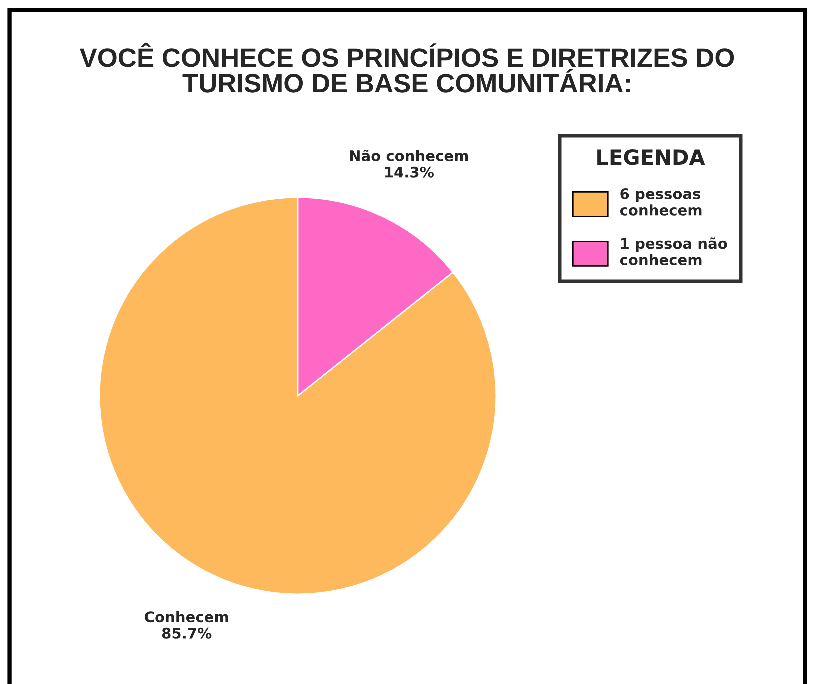 This screenshot has height=684, width=815. Describe the element at coordinates (407, 68) in the screenshot. I see `chart-title: VOCÊ CONHECE OS PRINCÍPIOS E DIRETRIZES DO TURISMO DE BASE COMUNITÁRIA:` at that location.